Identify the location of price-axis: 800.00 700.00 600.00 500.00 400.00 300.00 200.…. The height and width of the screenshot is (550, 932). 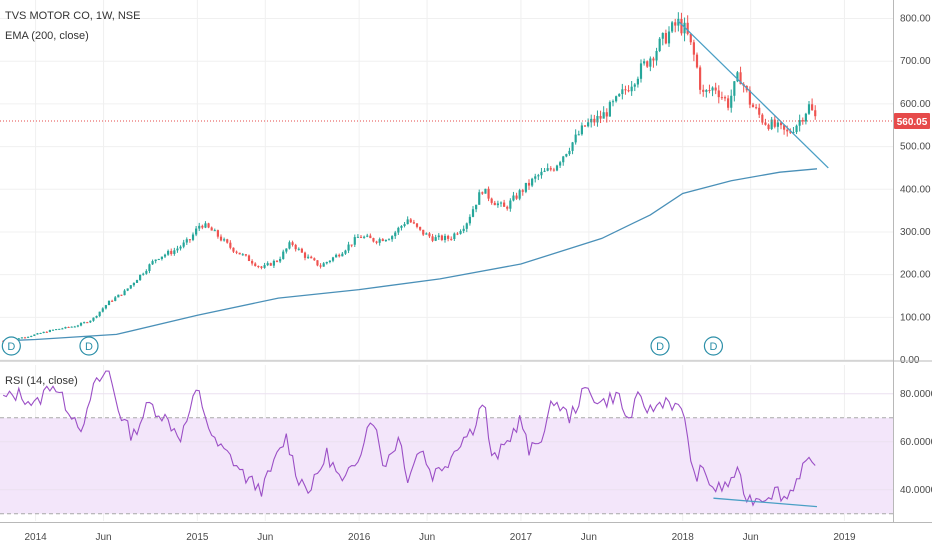
(912, 190).